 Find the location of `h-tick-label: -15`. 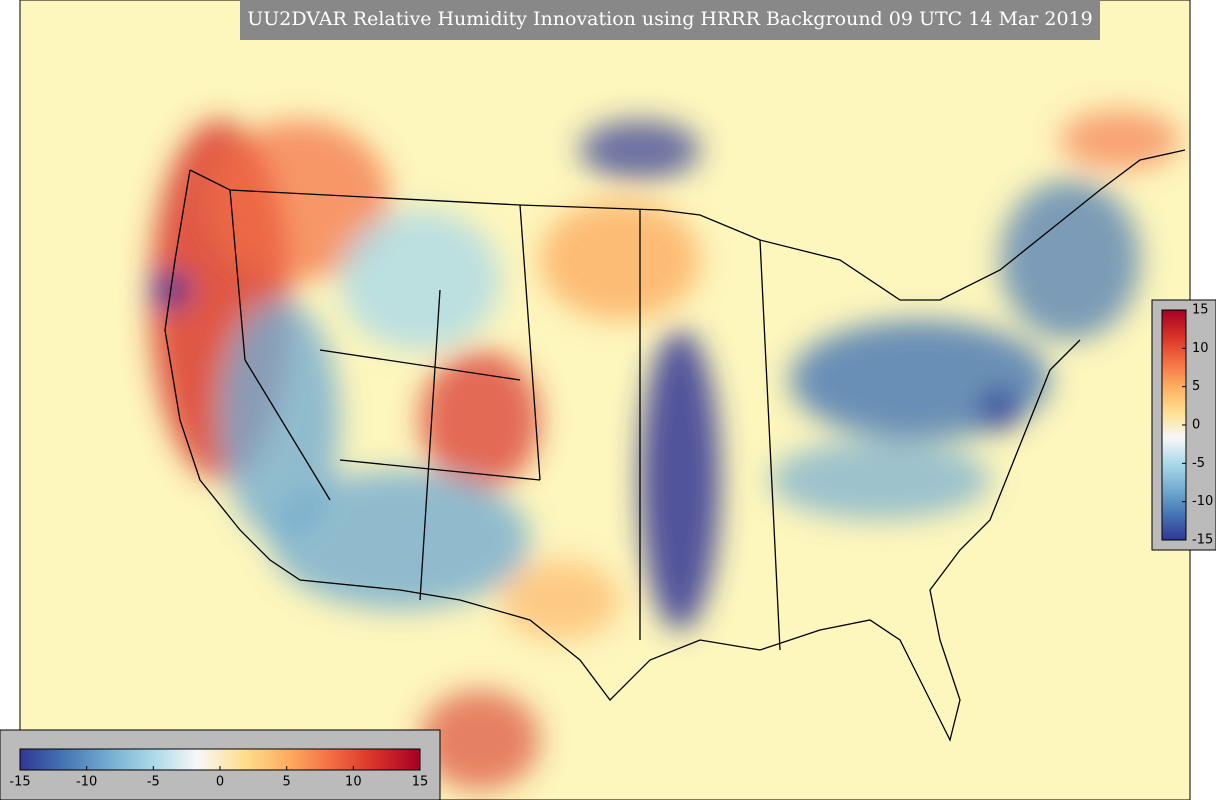

h-tick-label: -15 is located at coordinates (19, 782).